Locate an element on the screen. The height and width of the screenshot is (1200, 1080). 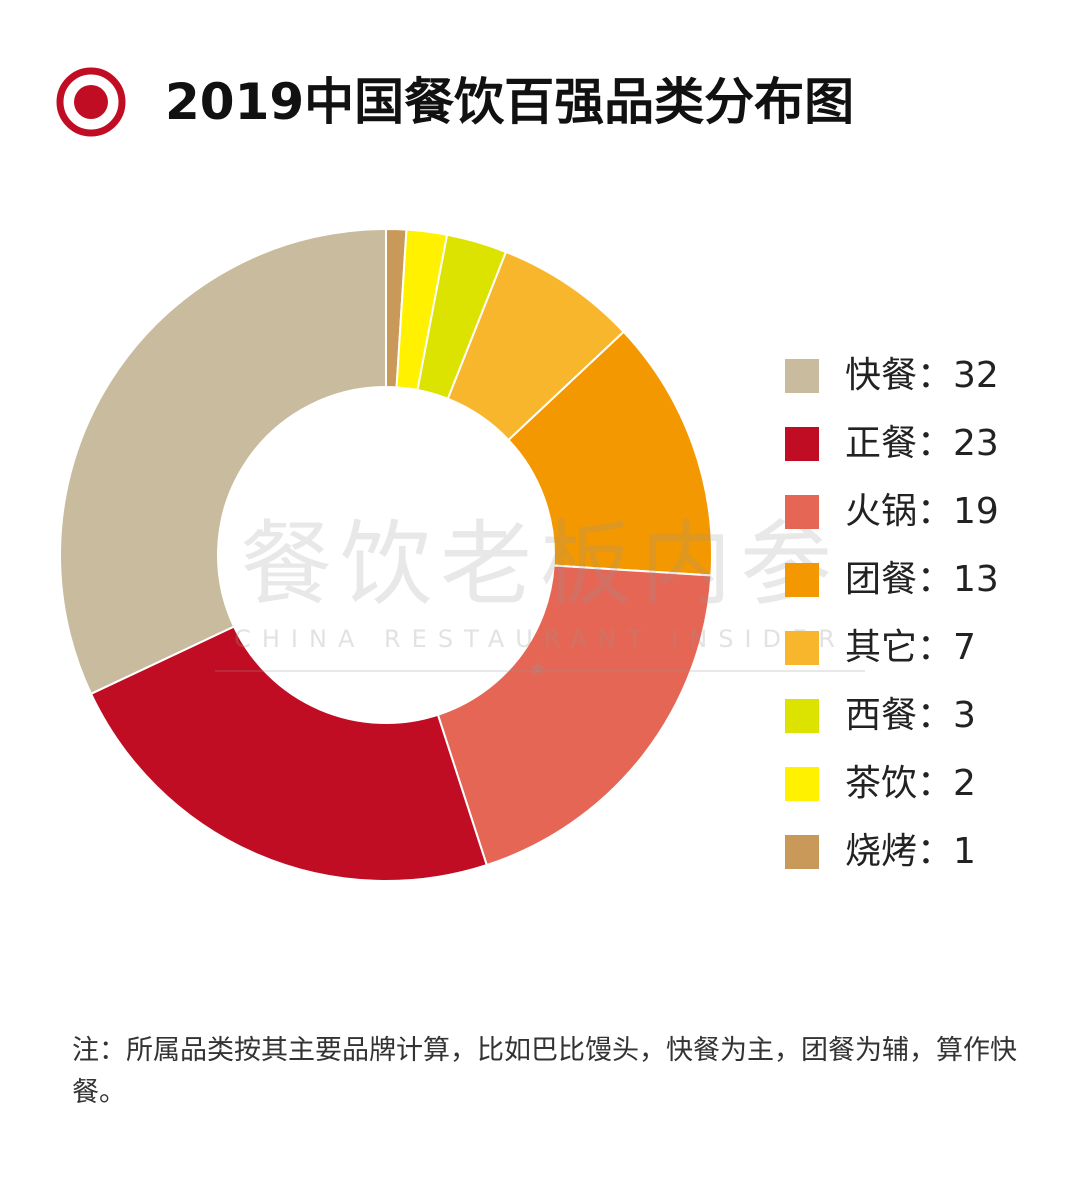
slice-火锅 is located at coordinates (574, 715).